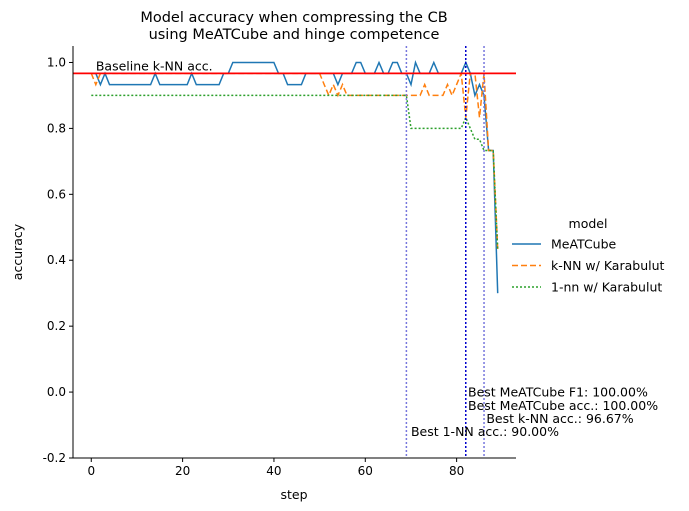  What do you see at coordinates (563, 405) in the screenshot?
I see `annotation-1: Best MeATCube acc.: 100.00%` at bounding box center [563, 405].